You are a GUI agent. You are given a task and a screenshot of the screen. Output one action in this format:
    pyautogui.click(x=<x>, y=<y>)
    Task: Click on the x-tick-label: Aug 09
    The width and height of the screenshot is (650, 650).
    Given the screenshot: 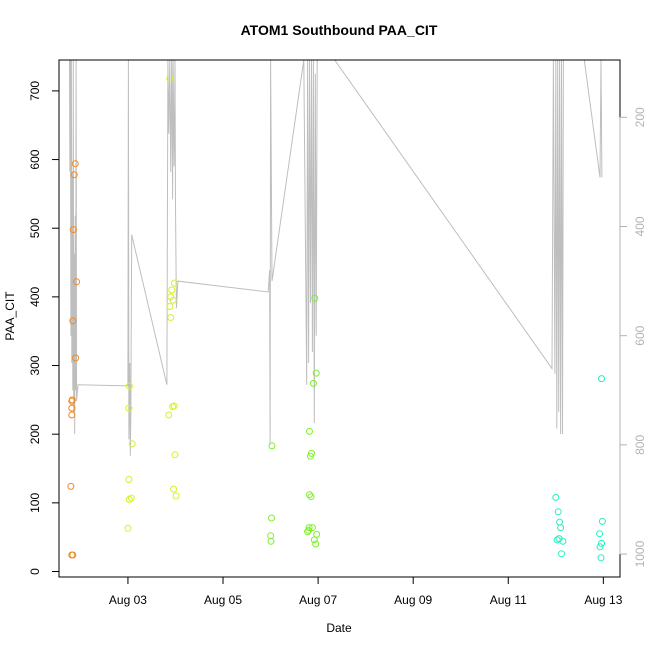 What is the action you would take?
    pyautogui.click(x=413, y=600)
    